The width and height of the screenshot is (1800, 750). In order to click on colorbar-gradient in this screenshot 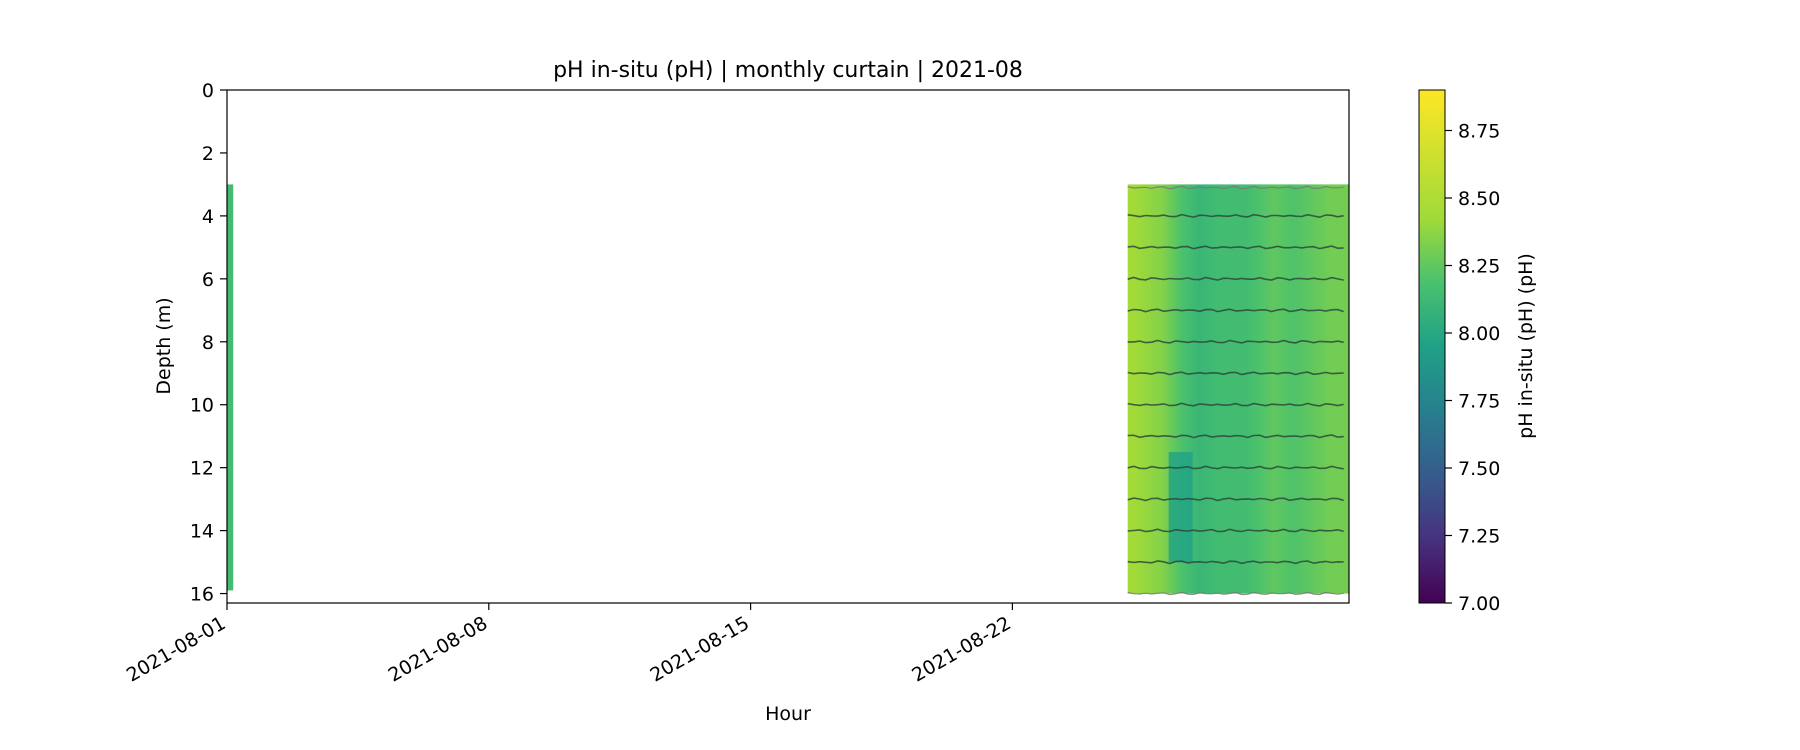, I will do `click(1432, 346)`.